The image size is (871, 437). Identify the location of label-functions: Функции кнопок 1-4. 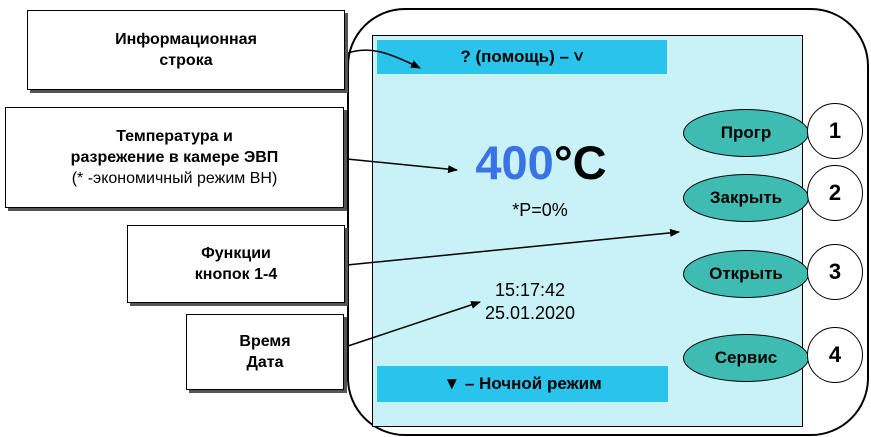
(236, 264).